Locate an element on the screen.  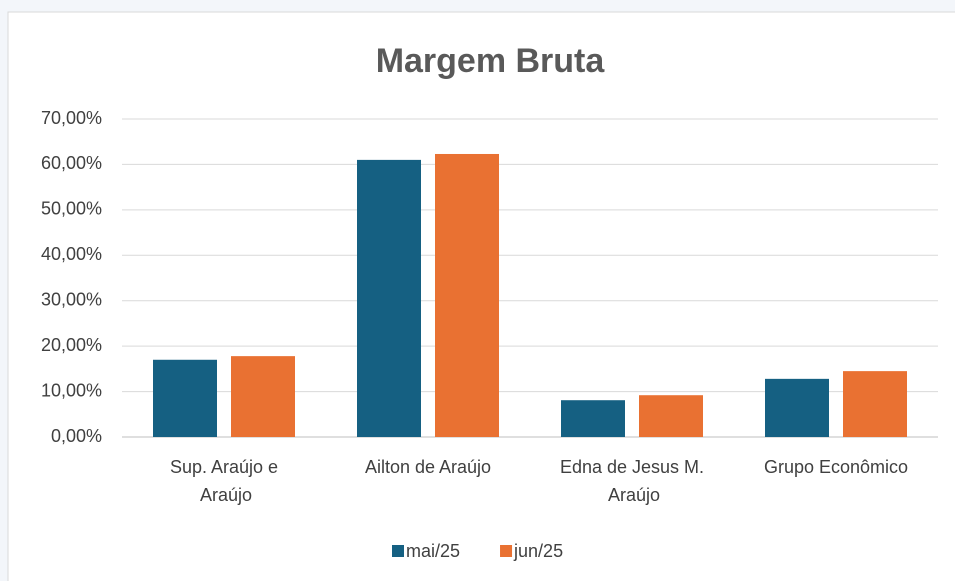
y-tick-label: 10,00% is located at coordinates (71, 390).